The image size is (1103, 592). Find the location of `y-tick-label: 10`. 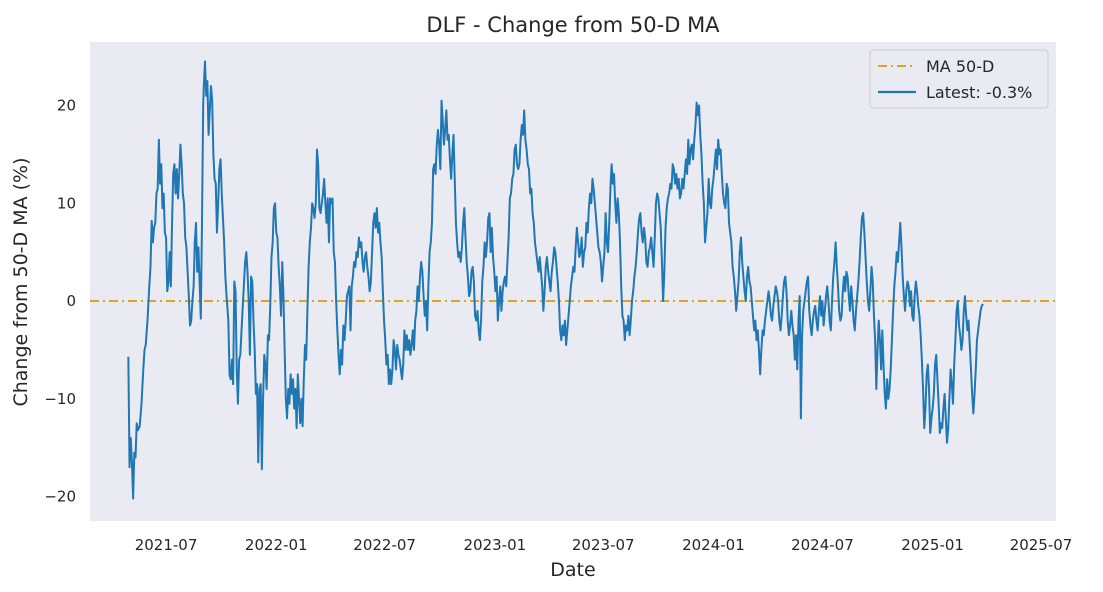

y-tick-label: 10 is located at coordinates (66, 203).